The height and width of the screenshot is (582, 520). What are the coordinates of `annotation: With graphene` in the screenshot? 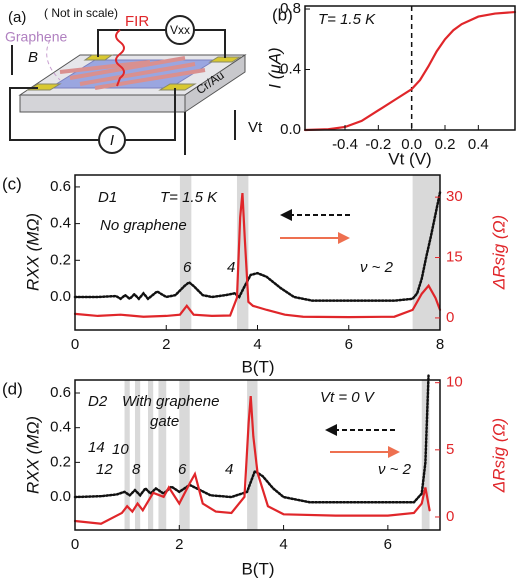 It's located at (170, 401).